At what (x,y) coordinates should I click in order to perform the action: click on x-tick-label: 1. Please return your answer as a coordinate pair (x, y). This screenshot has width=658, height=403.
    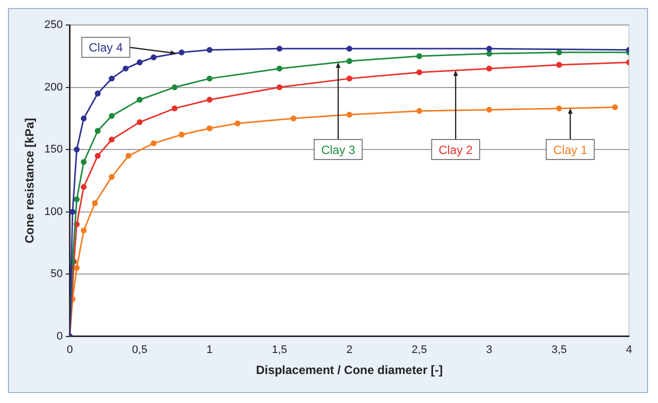
    Looking at the image, I should click on (209, 350).